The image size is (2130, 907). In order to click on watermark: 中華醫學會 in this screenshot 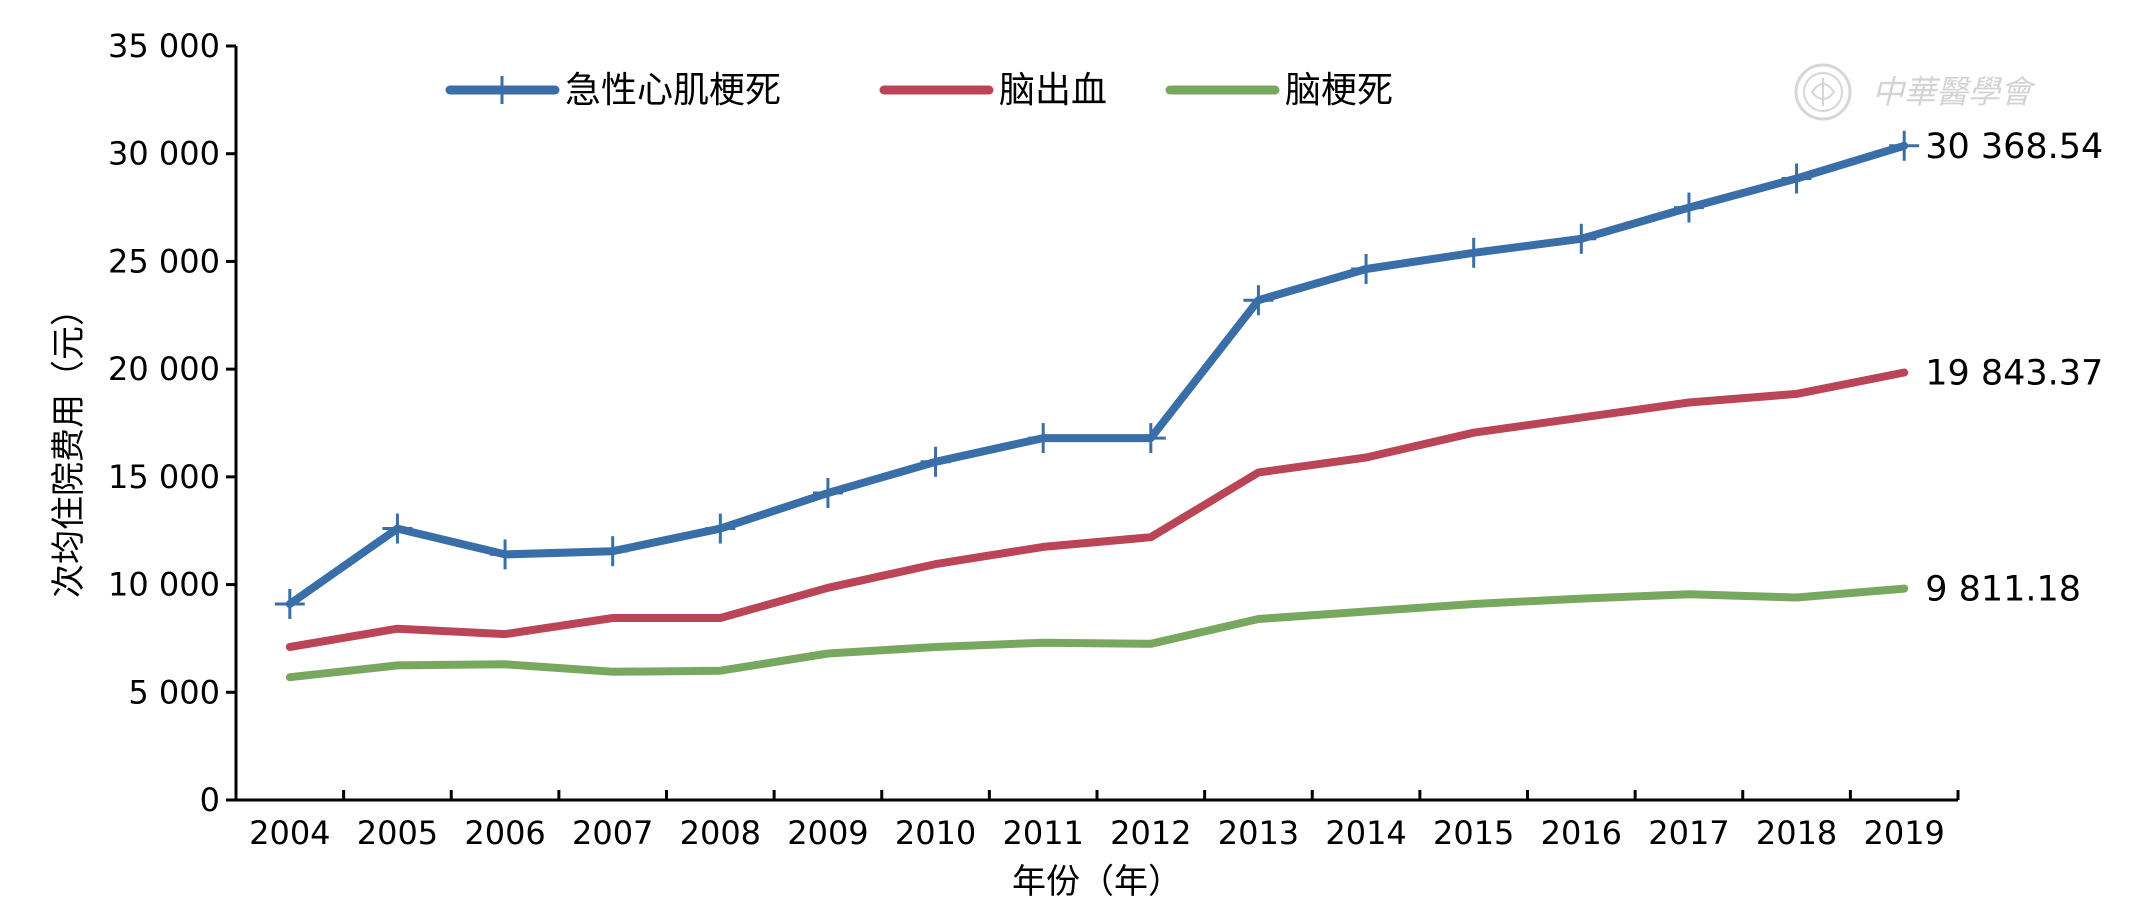, I will do `click(1915, 92)`.